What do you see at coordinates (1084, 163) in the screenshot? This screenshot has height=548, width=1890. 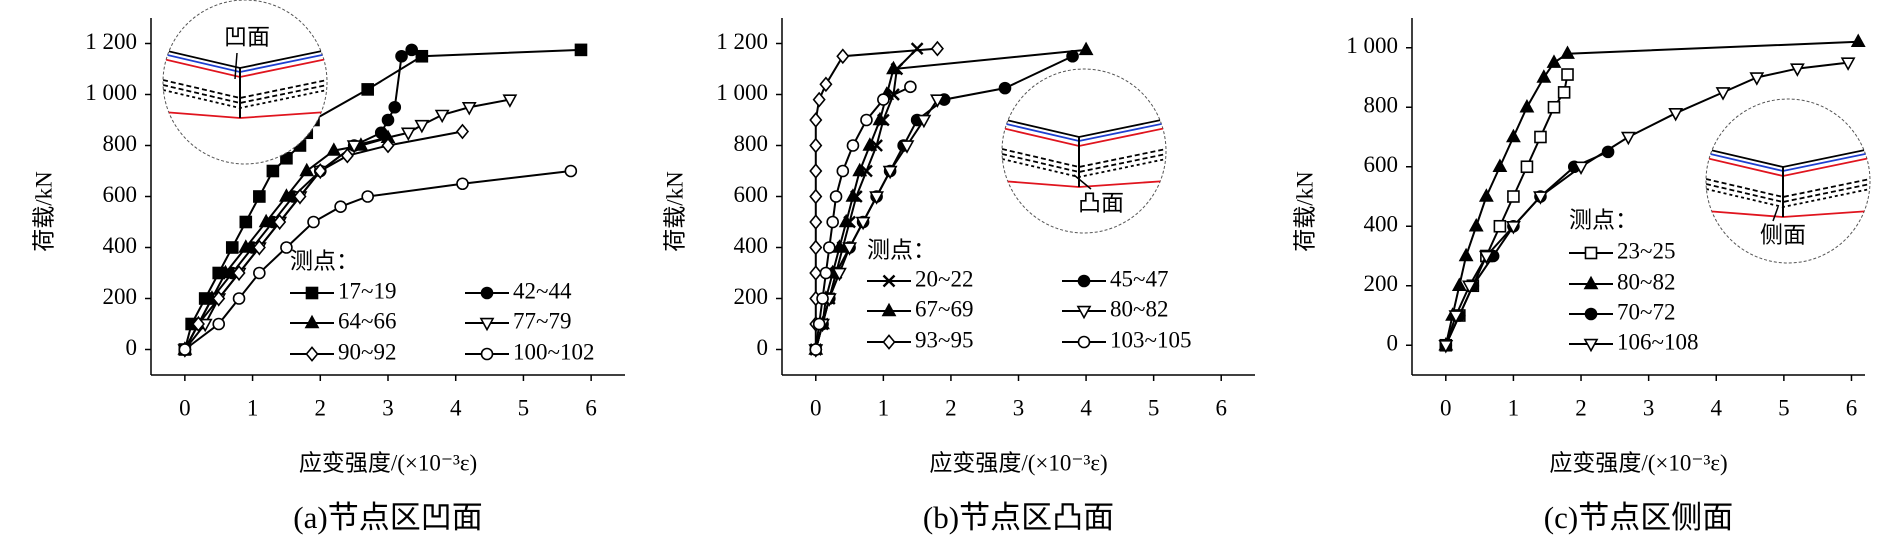 I see `inset-line` at bounding box center [1084, 163].